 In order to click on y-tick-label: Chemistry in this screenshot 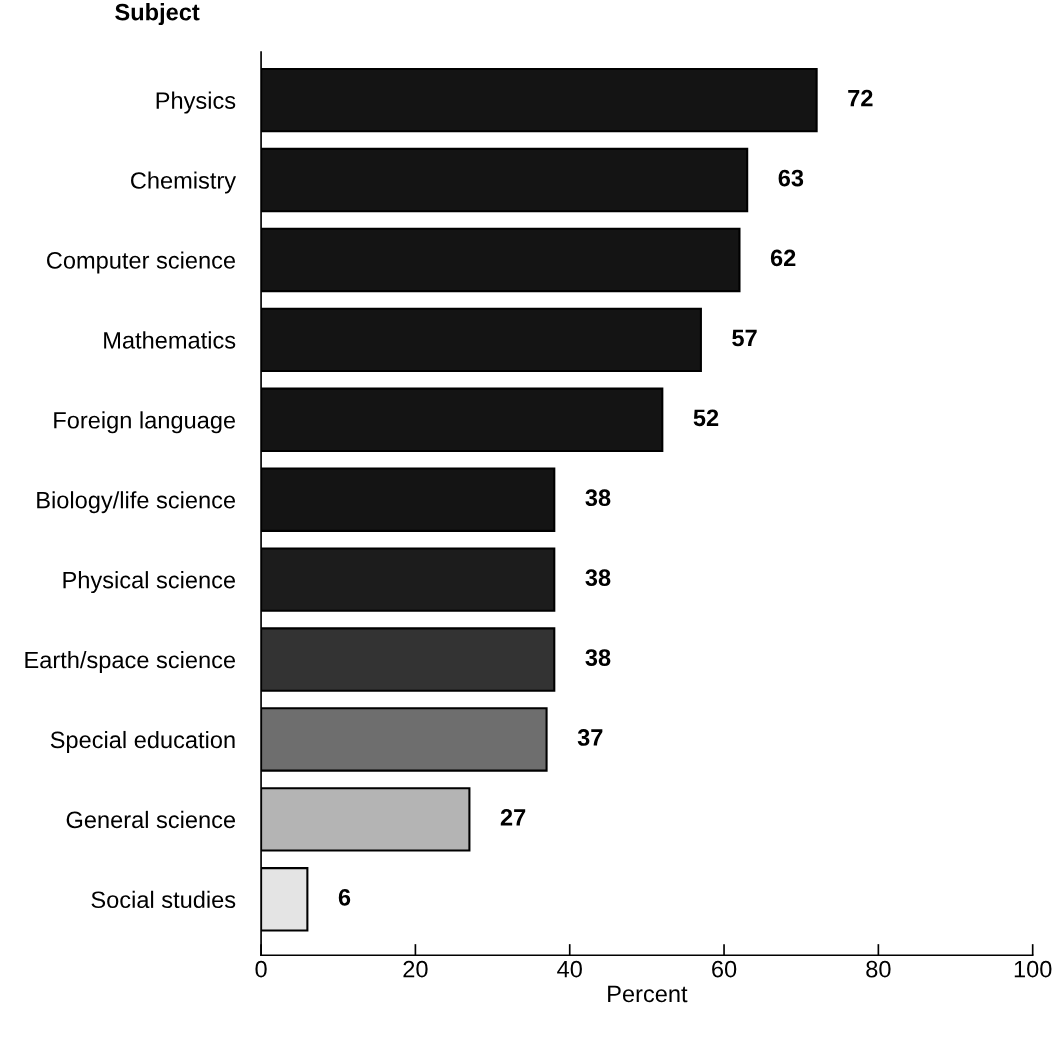, I will do `click(184, 182)`.